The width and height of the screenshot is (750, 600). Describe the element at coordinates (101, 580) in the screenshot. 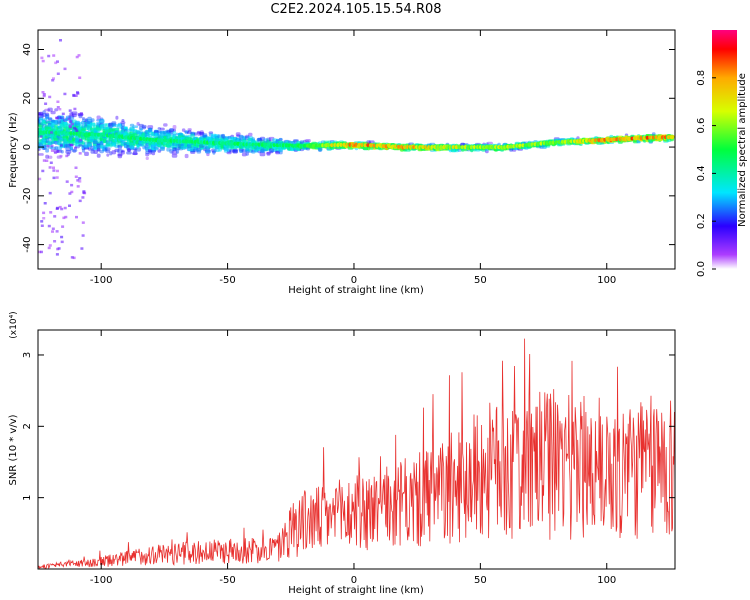

I see `x-tick-label: -100` at that location.